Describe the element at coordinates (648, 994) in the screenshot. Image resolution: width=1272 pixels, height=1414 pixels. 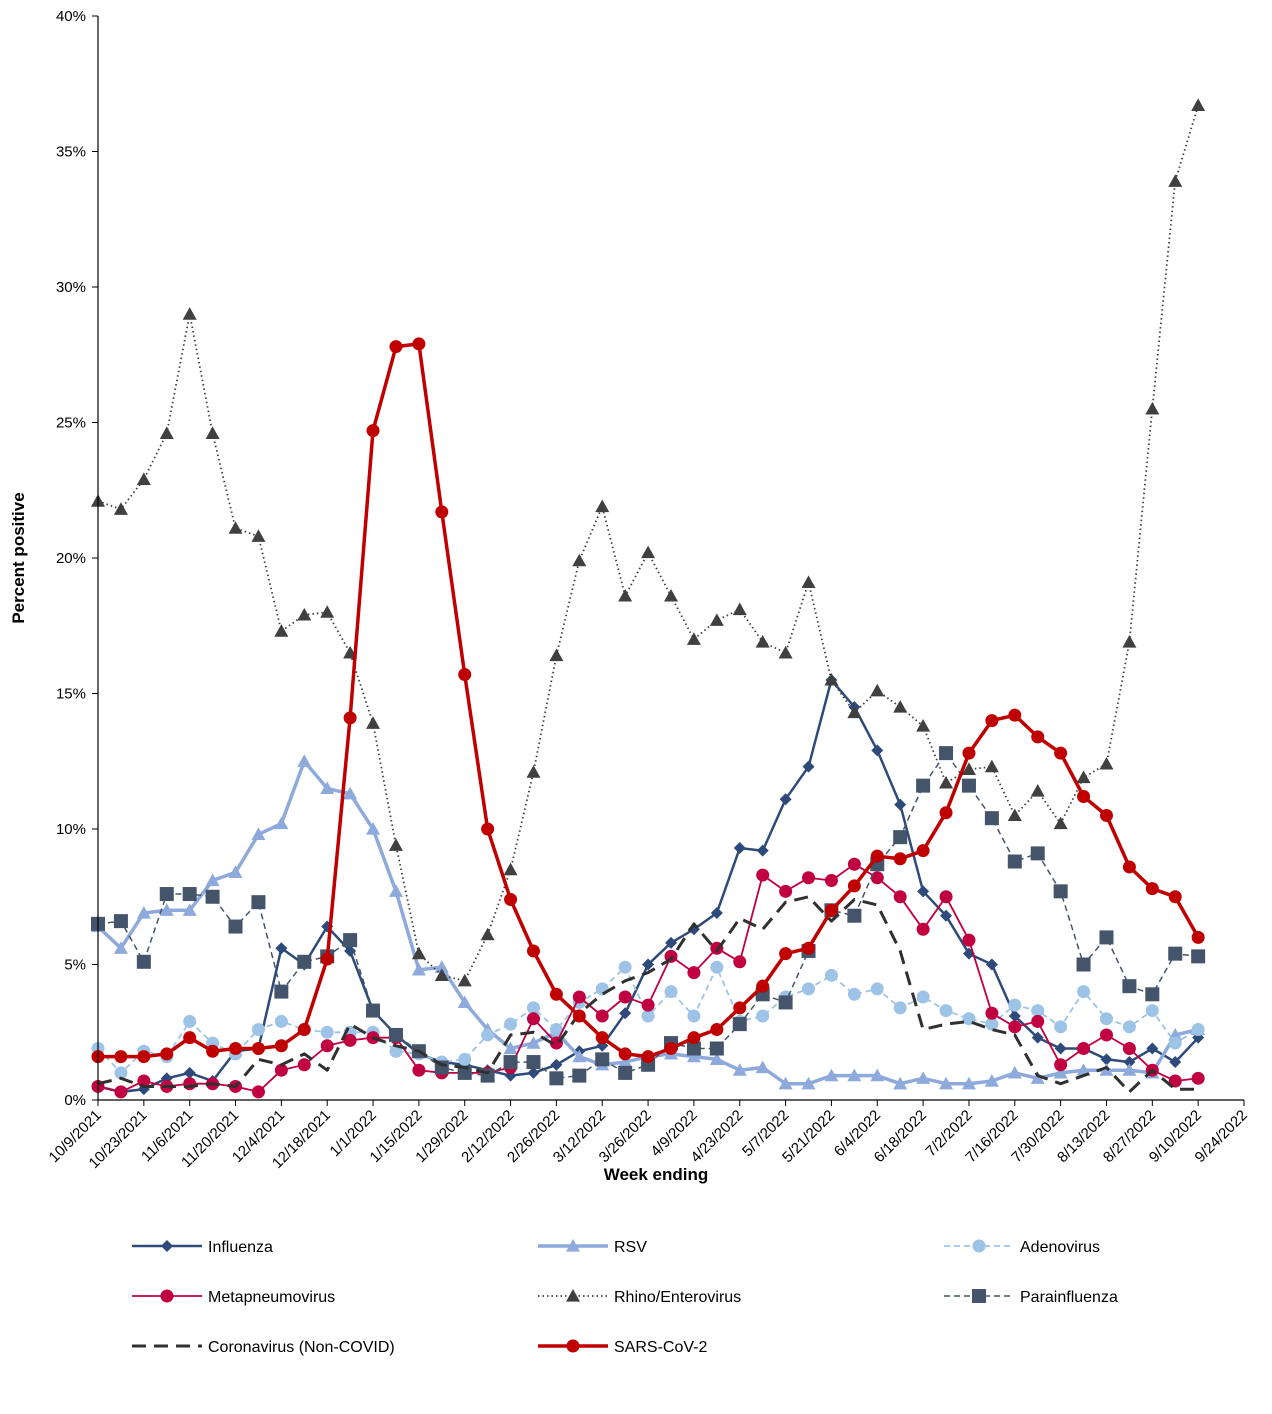
I see `series-line` at that location.